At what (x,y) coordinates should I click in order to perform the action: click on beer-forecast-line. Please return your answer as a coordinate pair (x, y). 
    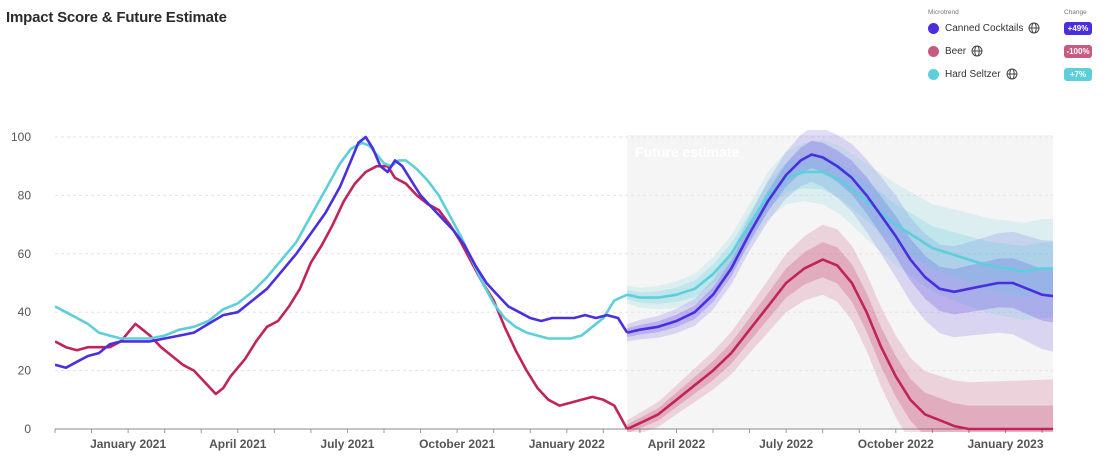
    Looking at the image, I should click on (839, 344).